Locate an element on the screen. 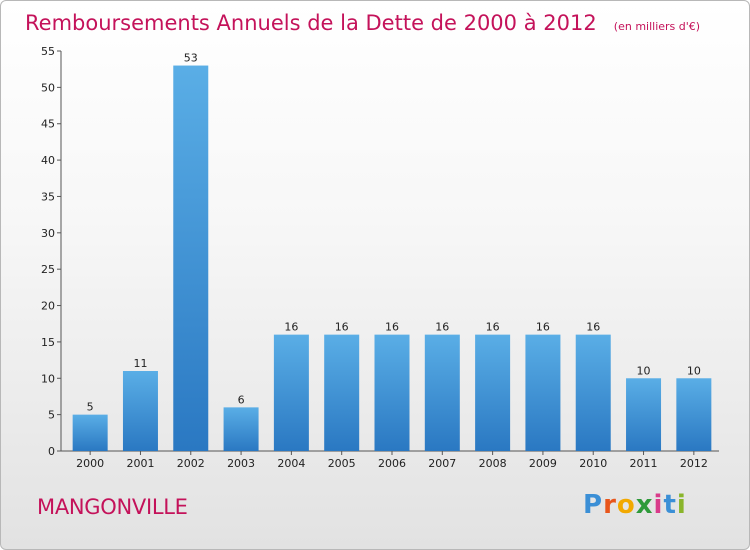 The image size is (750, 550). data-label: 5 is located at coordinates (90, 407).